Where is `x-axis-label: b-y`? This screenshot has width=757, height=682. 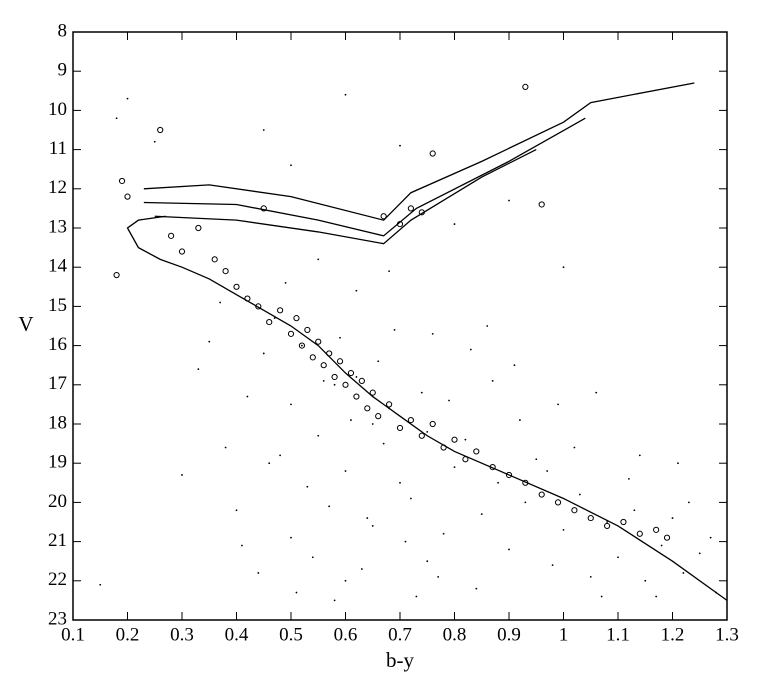 x-axis-label: b-y is located at coordinates (400, 660).